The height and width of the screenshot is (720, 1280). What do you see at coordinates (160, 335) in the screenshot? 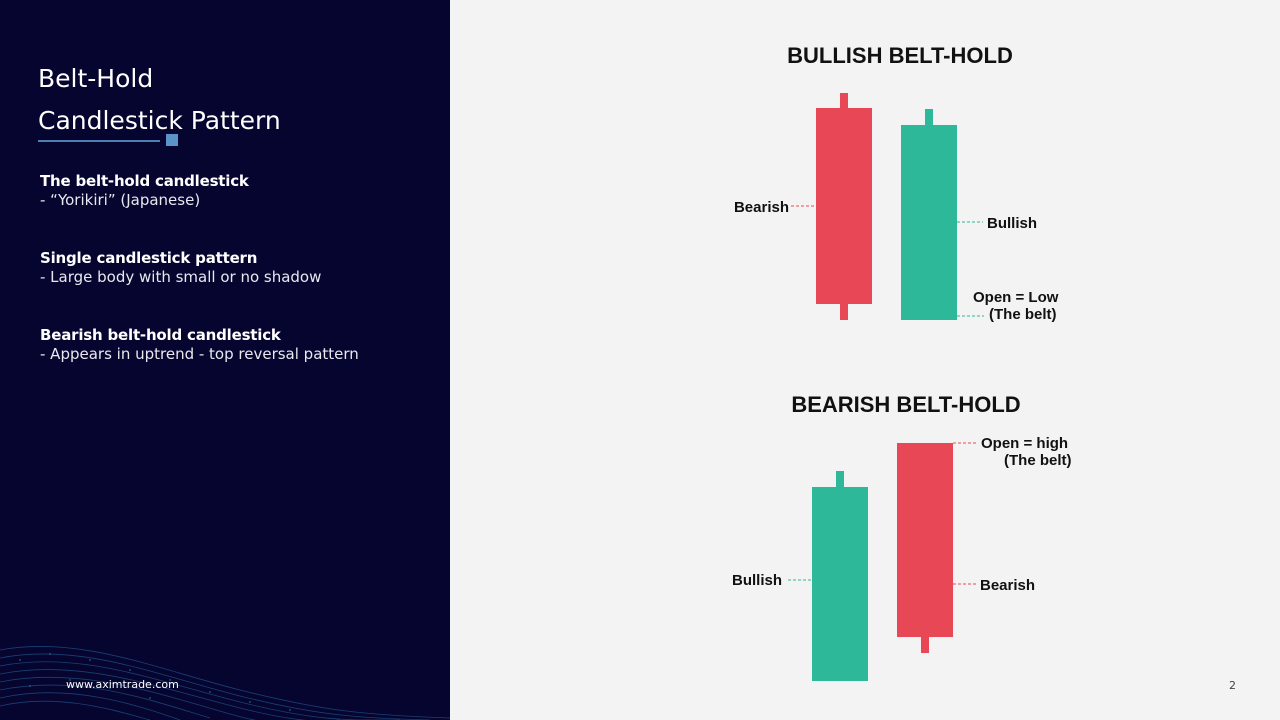
I see `section-heading: Bearish belt-hold candlestick` at bounding box center [160, 335].